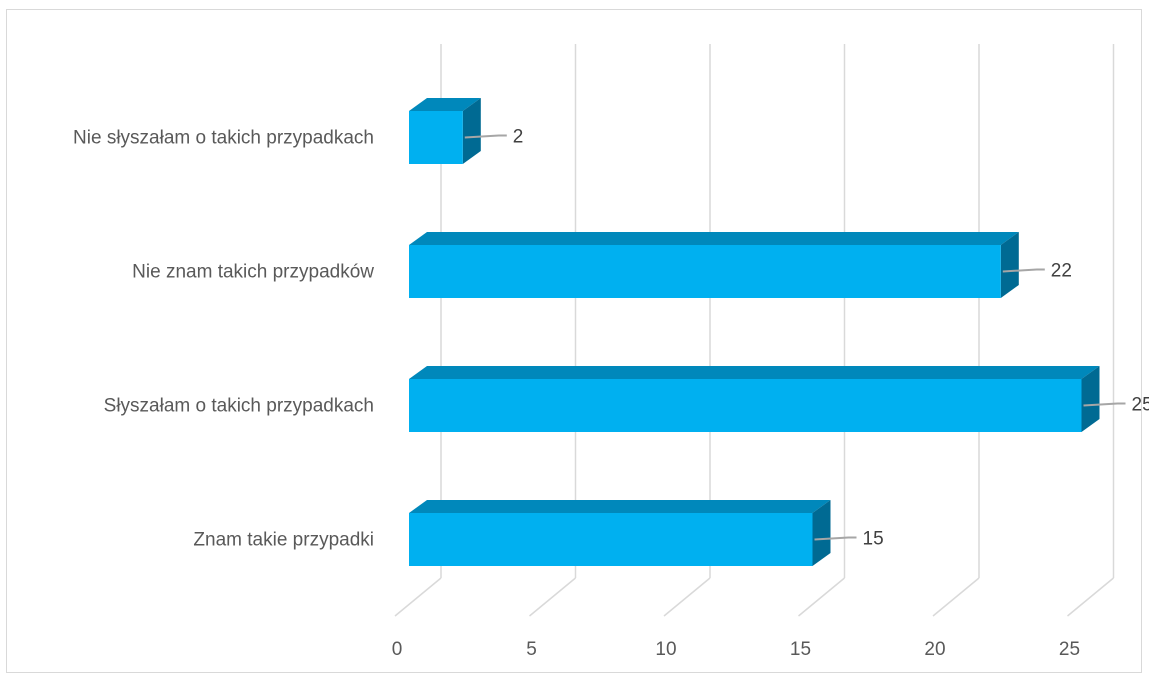  What do you see at coordinates (1061, 271) in the screenshot?
I see `data-label: 22` at bounding box center [1061, 271].